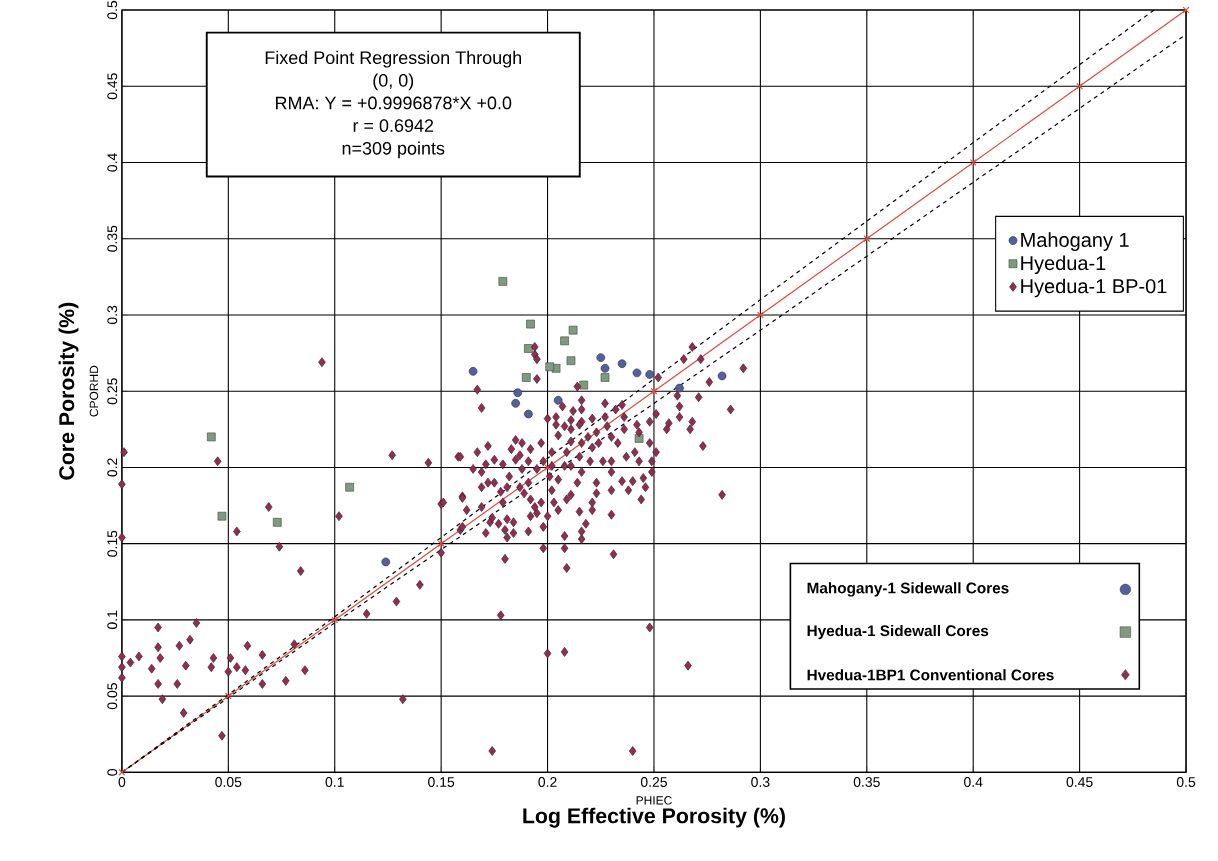 The width and height of the screenshot is (1218, 861). I want to click on x-tick-label: 0.45, so click(1079, 781).